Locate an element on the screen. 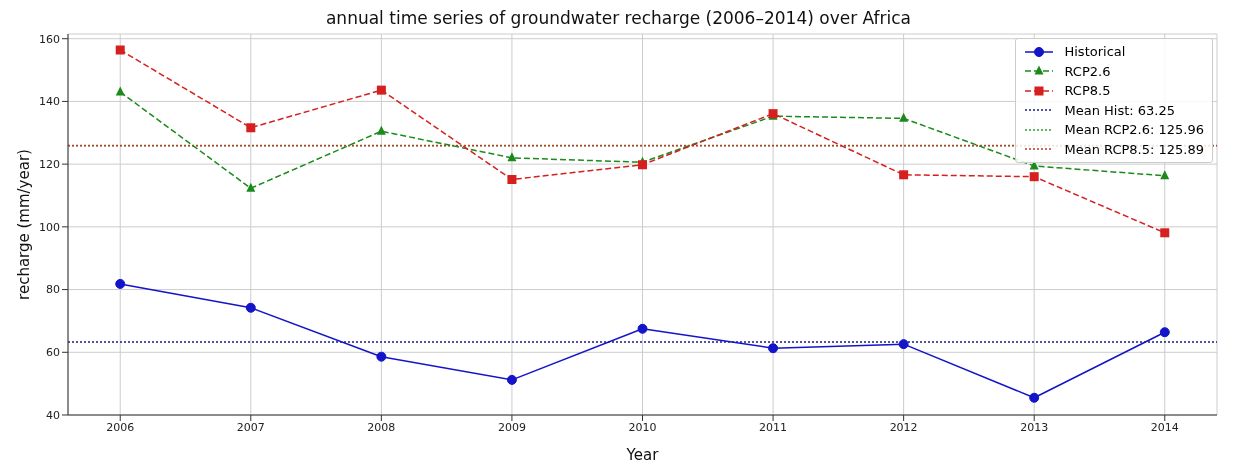 The image size is (1237, 475). y-tick-label: 140 is located at coordinates (49, 102).